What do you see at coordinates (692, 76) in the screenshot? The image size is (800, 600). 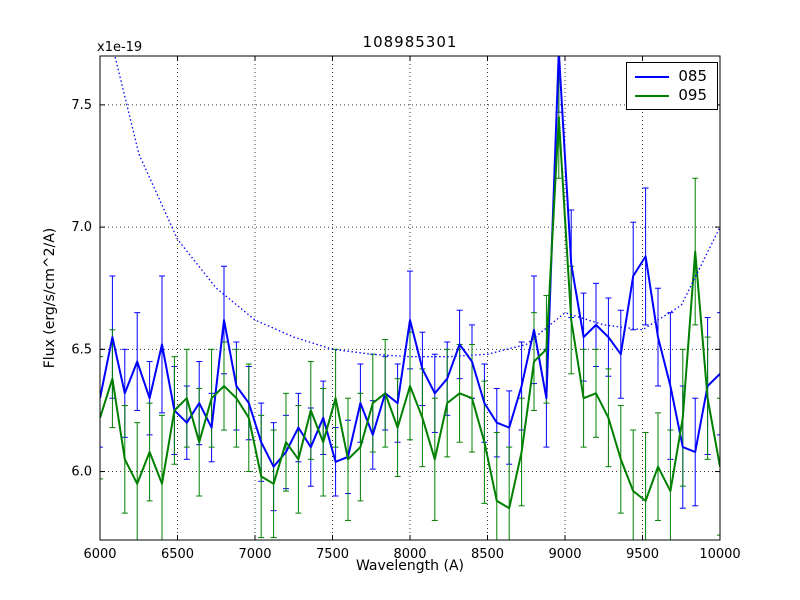 I see `legend-label-085: 085` at bounding box center [692, 76].